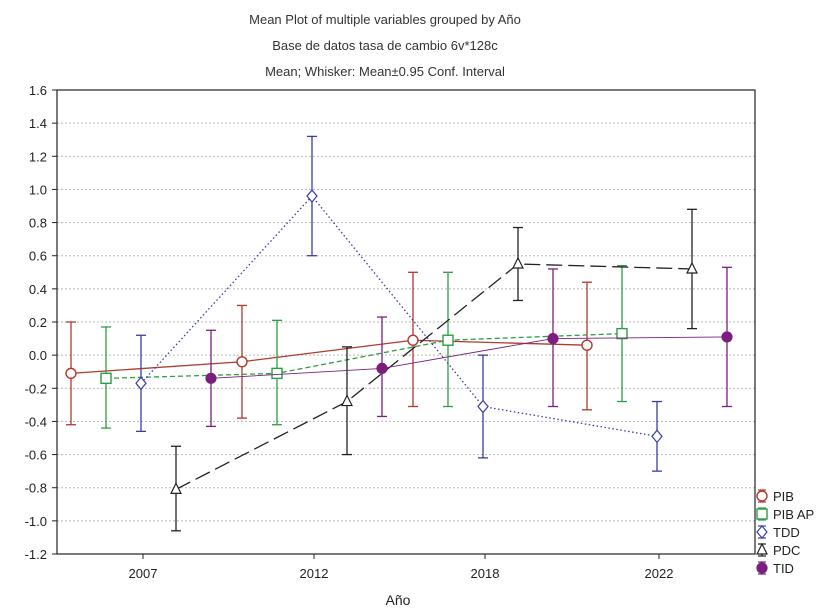 The height and width of the screenshot is (612, 834). What do you see at coordinates (38, 189) in the screenshot?
I see `y-tick-label: 1.0` at bounding box center [38, 189].